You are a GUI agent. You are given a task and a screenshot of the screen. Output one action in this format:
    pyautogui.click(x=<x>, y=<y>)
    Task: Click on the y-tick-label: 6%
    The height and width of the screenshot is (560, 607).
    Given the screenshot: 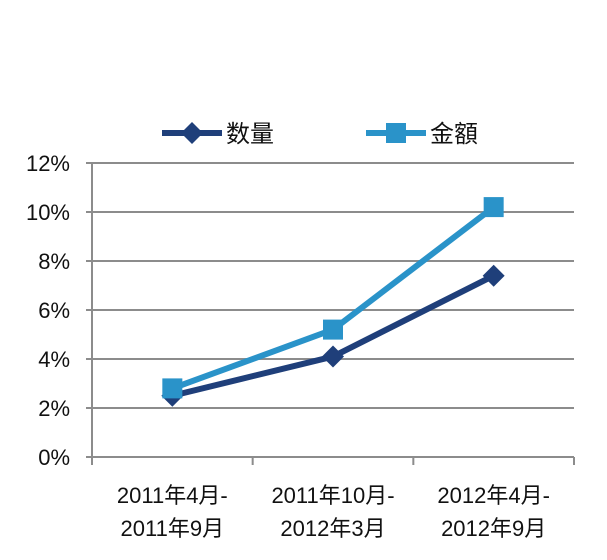 What is the action you would take?
    pyautogui.click(x=54, y=310)
    